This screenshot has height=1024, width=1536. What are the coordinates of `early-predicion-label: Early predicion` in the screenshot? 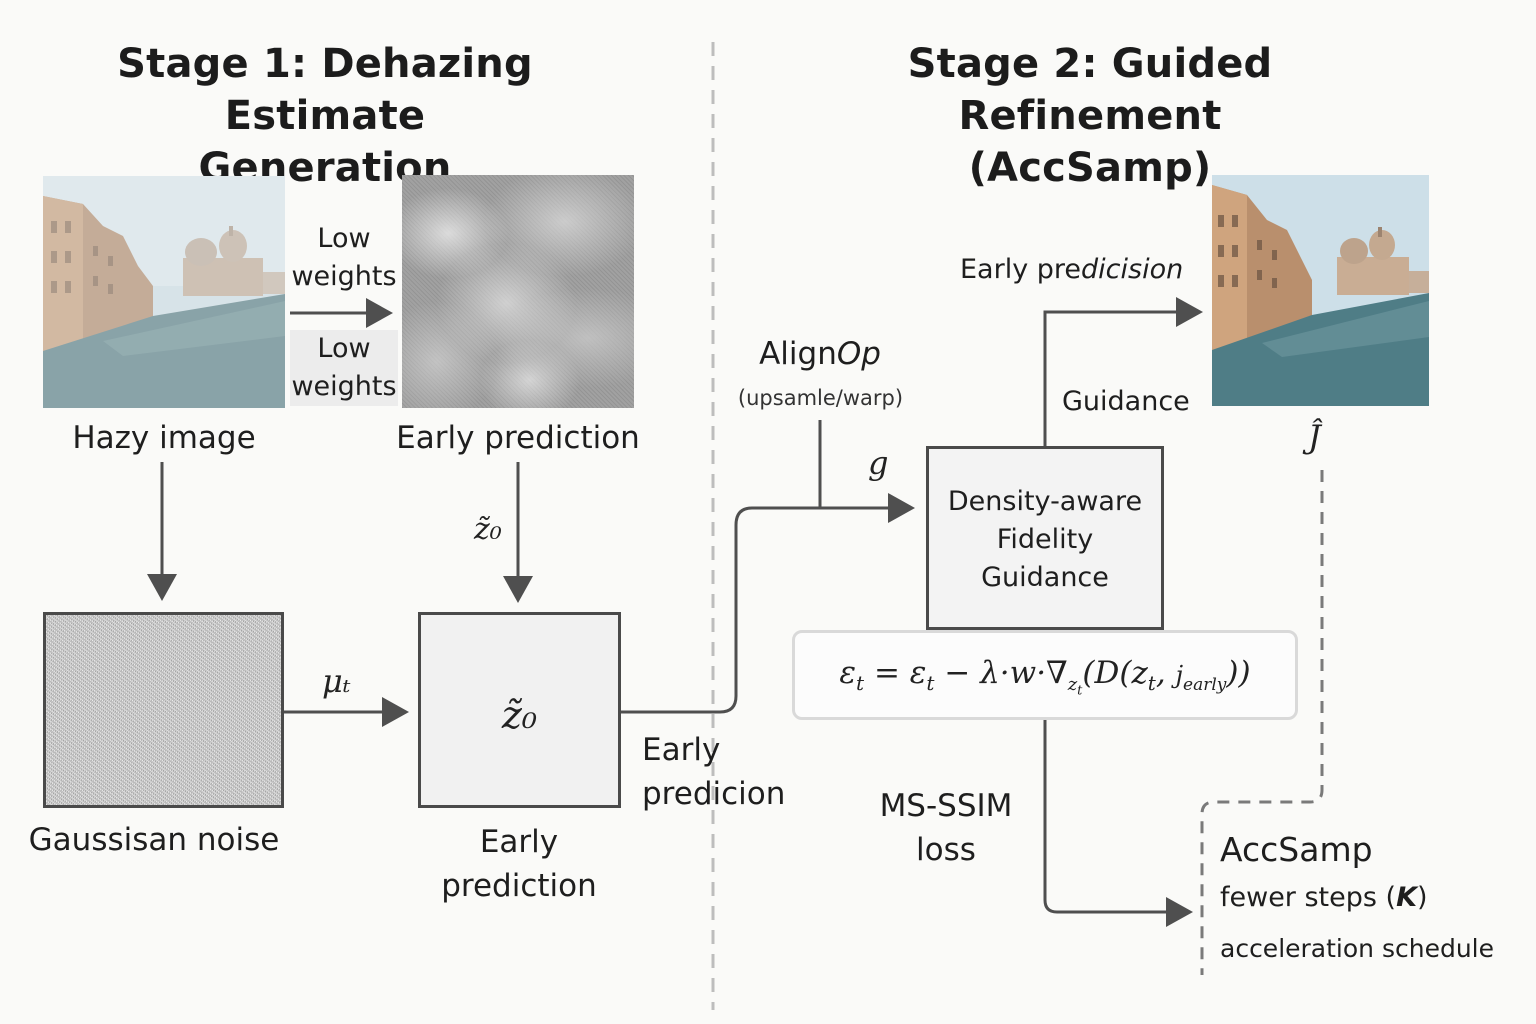 It's located at (714, 772).